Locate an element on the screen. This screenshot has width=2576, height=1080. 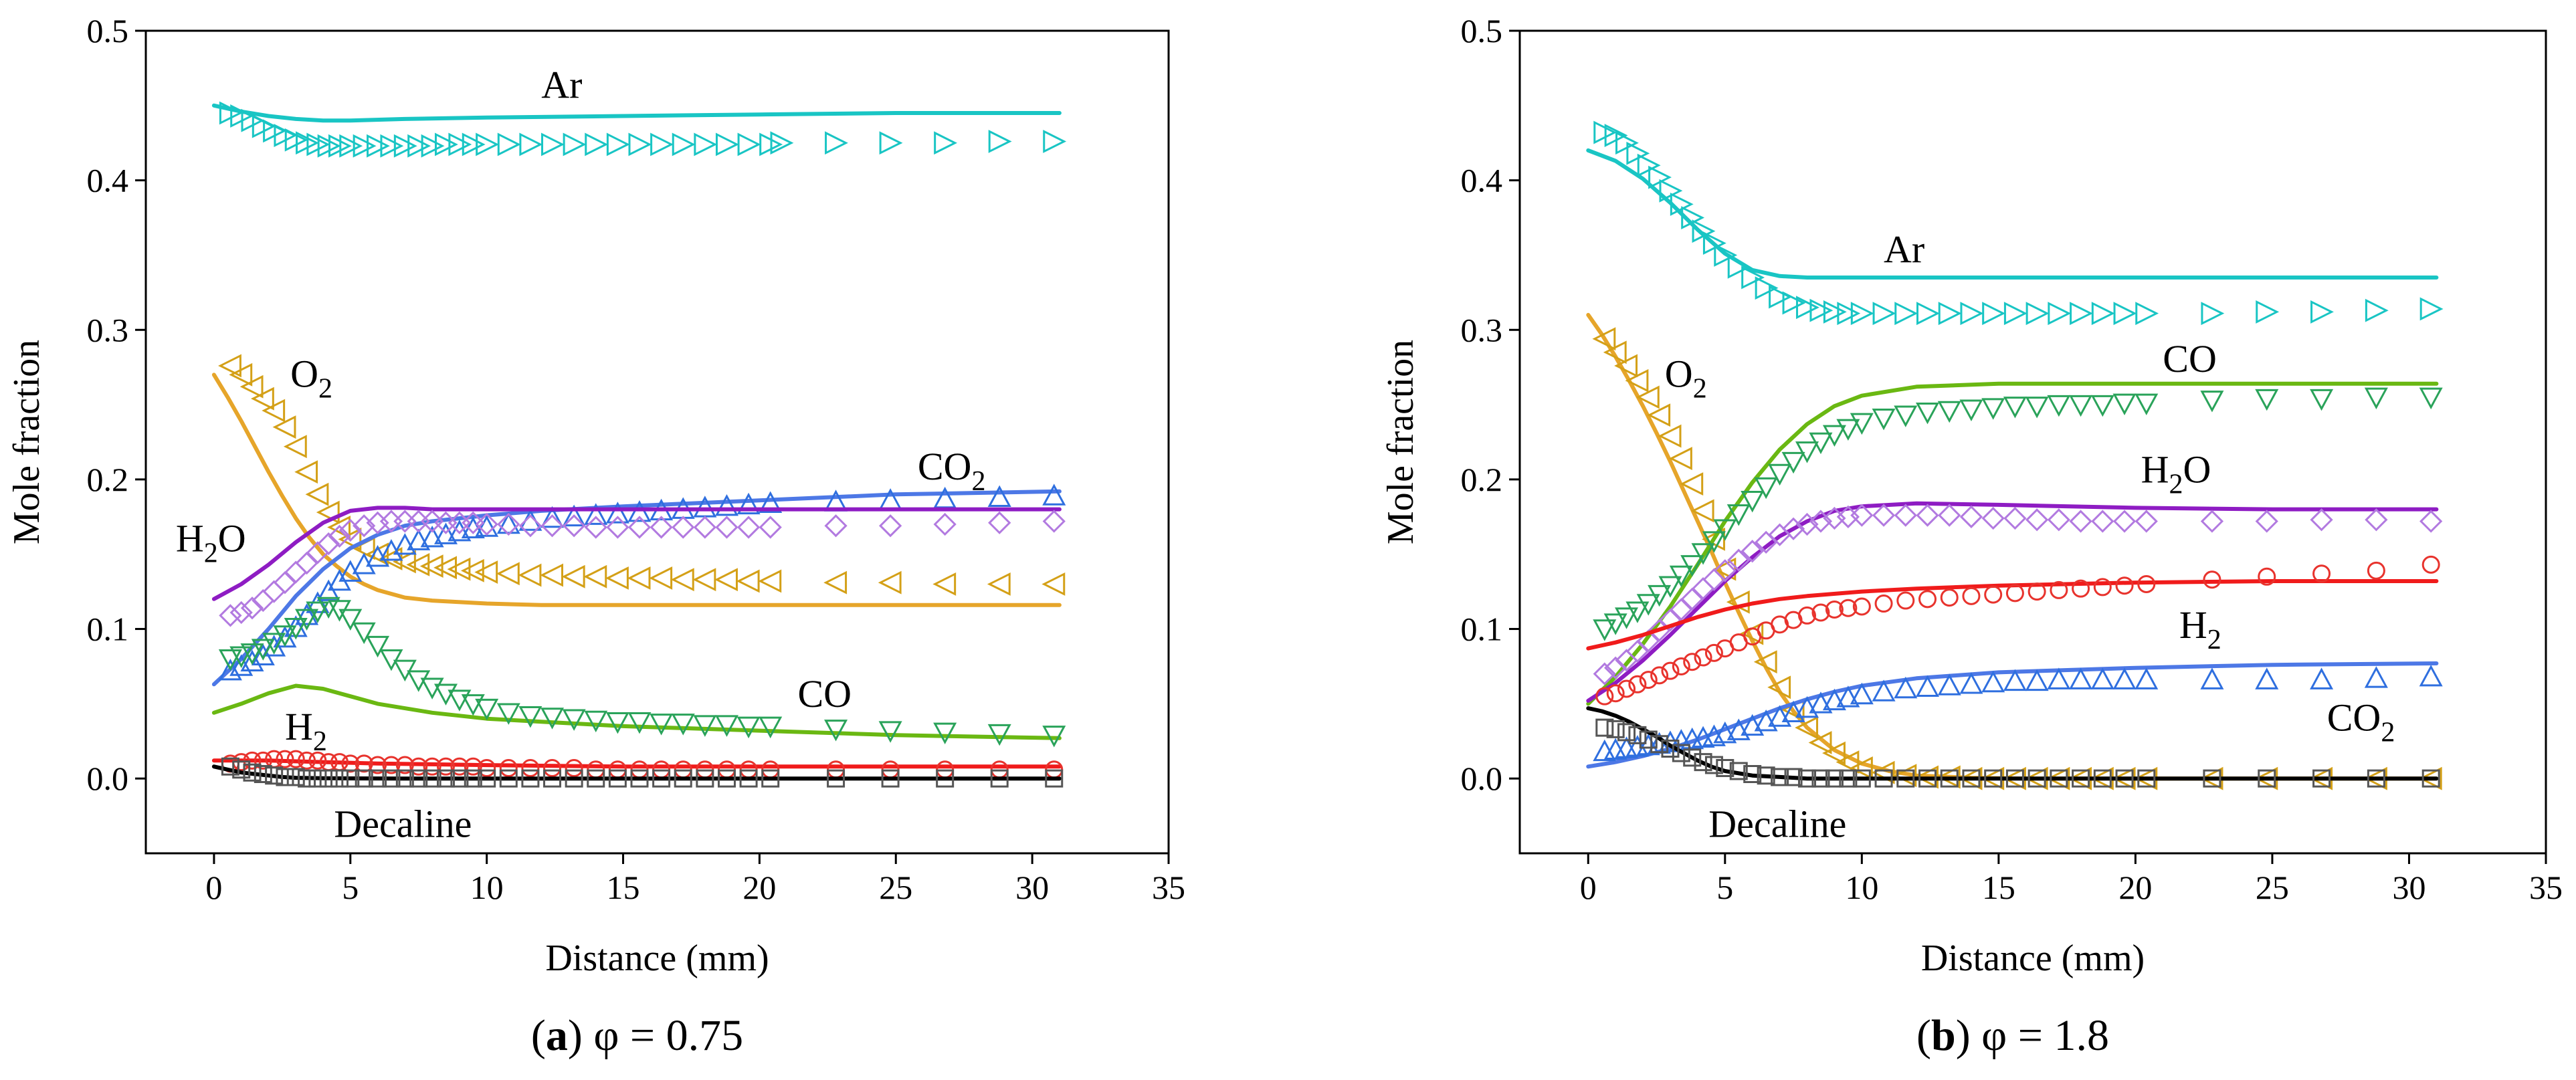
model-line-h2o is located at coordinates (636, 553).